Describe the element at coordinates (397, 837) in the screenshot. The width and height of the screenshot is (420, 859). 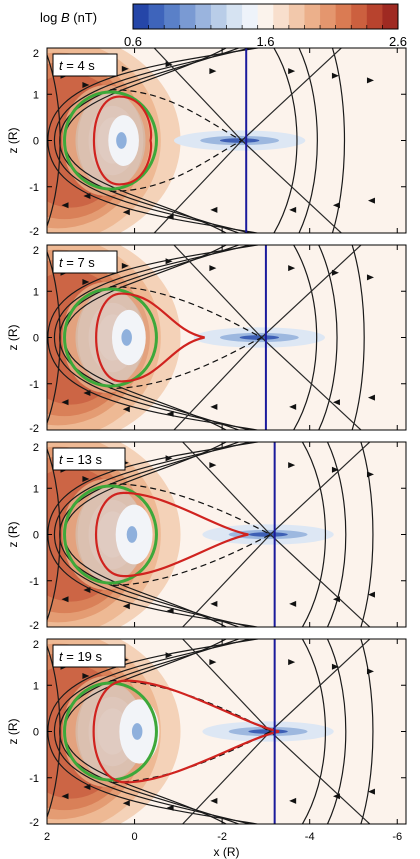
I see `x-tick-label: -6` at that location.